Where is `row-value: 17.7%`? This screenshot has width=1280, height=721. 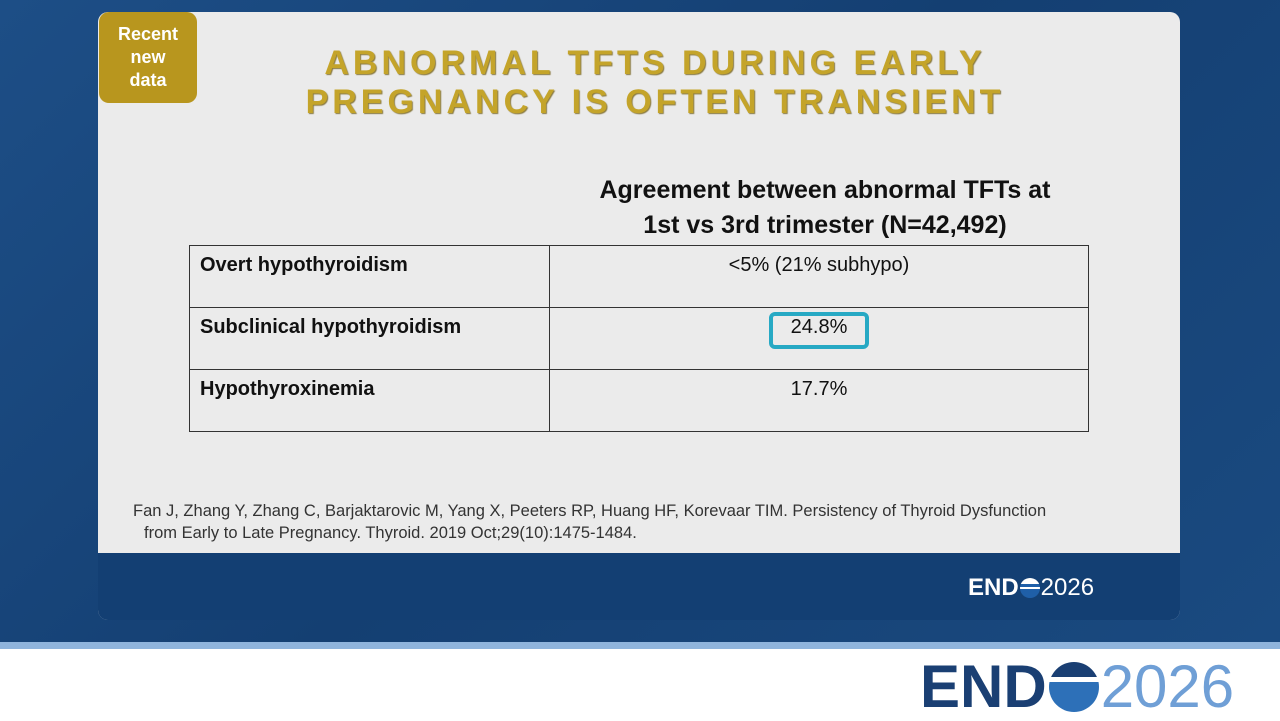
row-value: 17.7% is located at coordinates (819, 400).